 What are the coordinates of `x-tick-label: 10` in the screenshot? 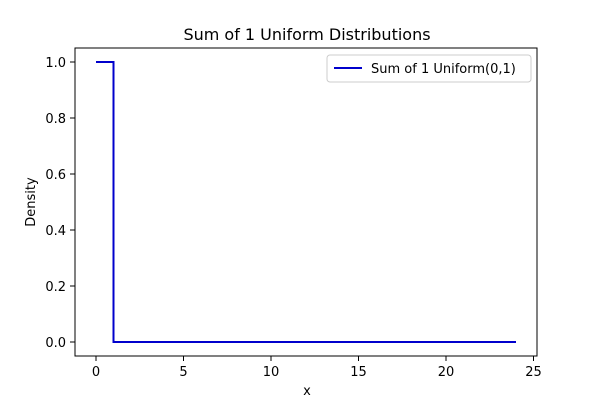 It's located at (271, 372).